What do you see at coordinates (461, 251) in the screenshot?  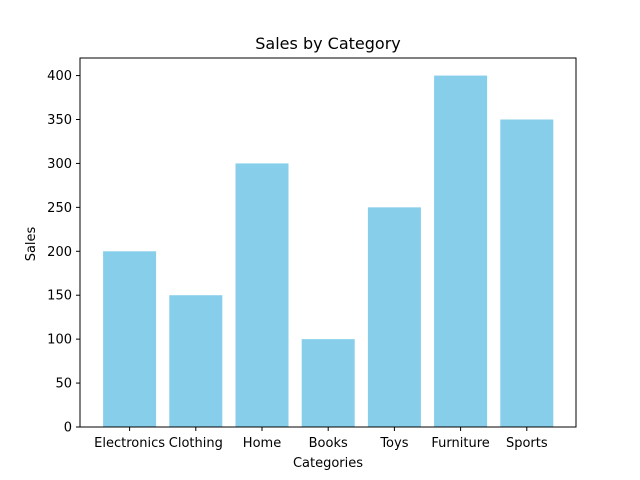 I see `bar-furniture` at bounding box center [461, 251].